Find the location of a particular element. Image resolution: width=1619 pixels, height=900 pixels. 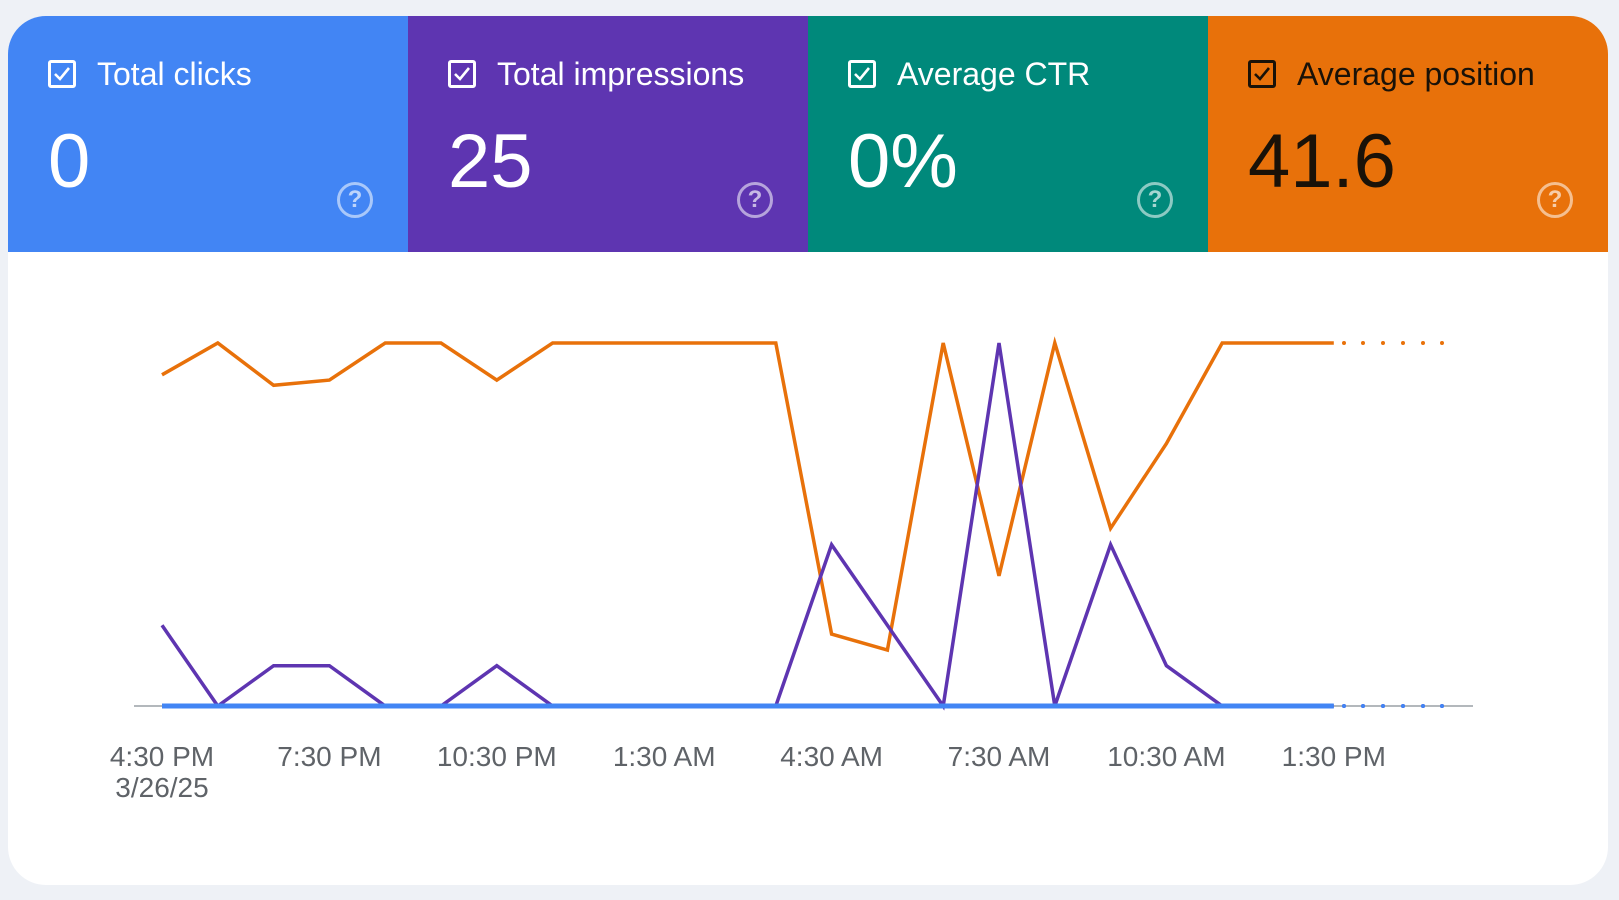

x-tick-label: 10:30 PM is located at coordinates (497, 756).